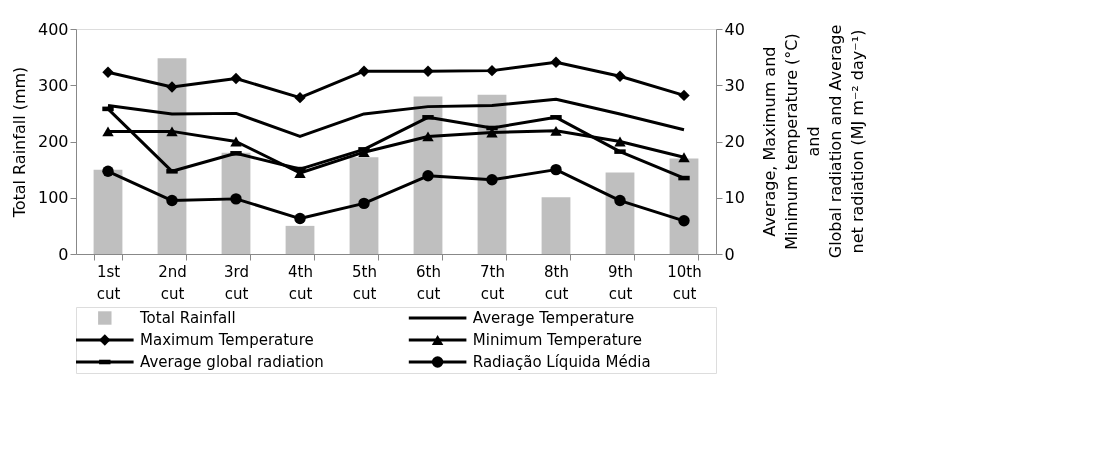 This screenshot has height=471, width=1110. I want to click on x-tick-label: 2nd cut, so click(172, 282).